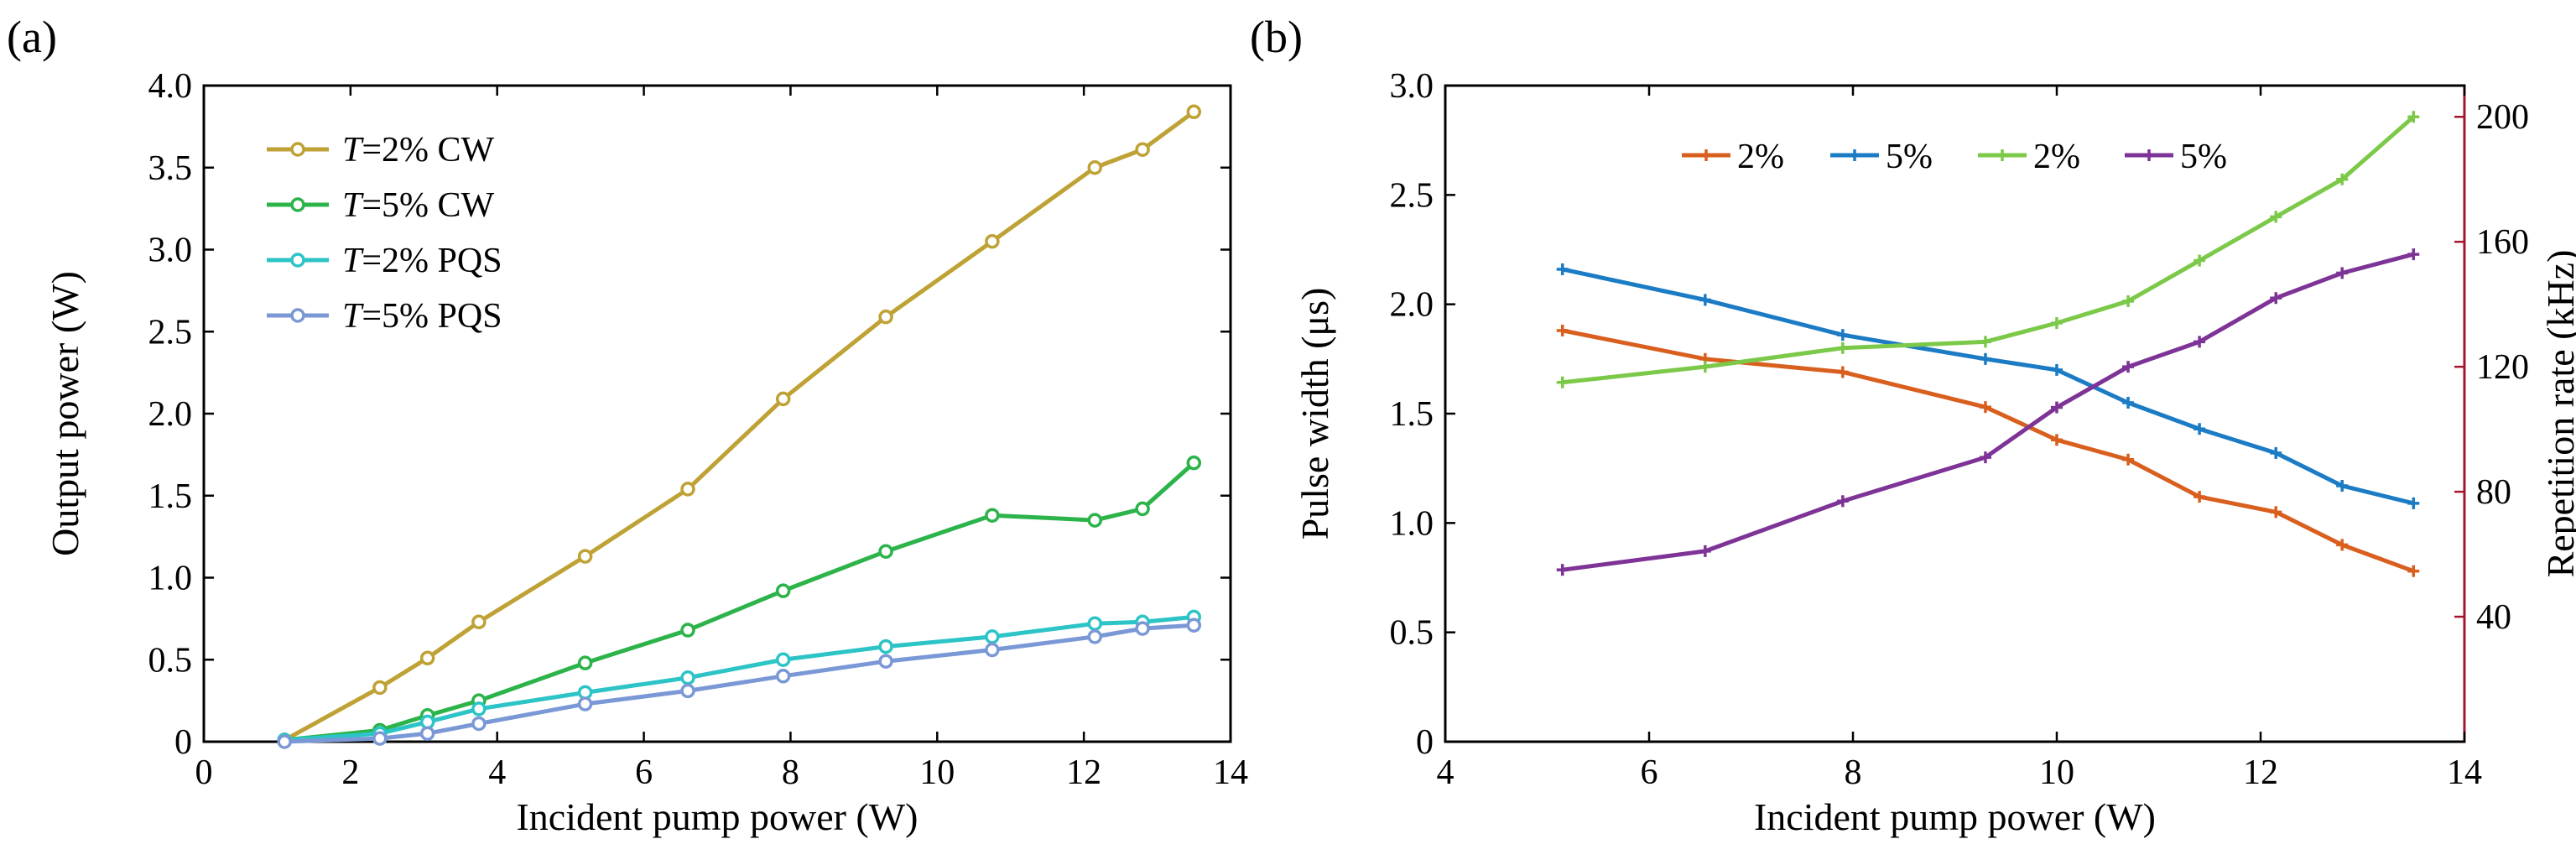 This screenshot has height=860, width=2576. What do you see at coordinates (32, 37) in the screenshot?
I see `panel-a-label: (a)` at bounding box center [32, 37].